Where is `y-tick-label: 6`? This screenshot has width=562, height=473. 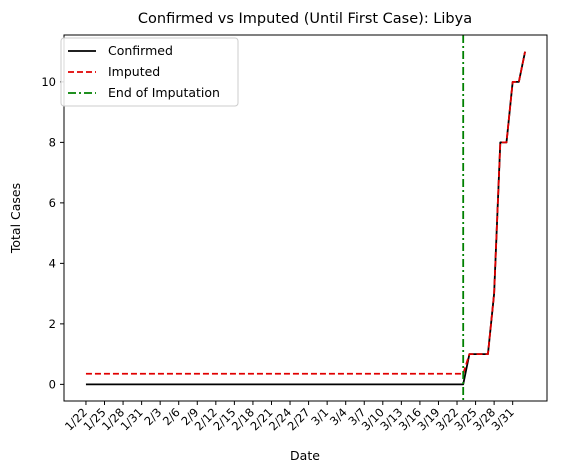 y-tick-label: 6 is located at coordinates (52, 203).